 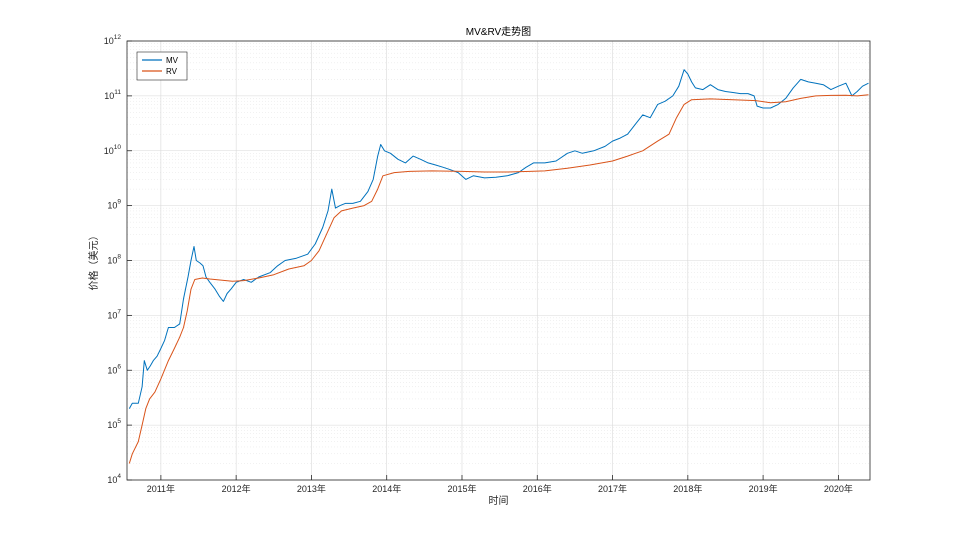 I want to click on x-tick-label: 2015年, so click(x=461, y=488).